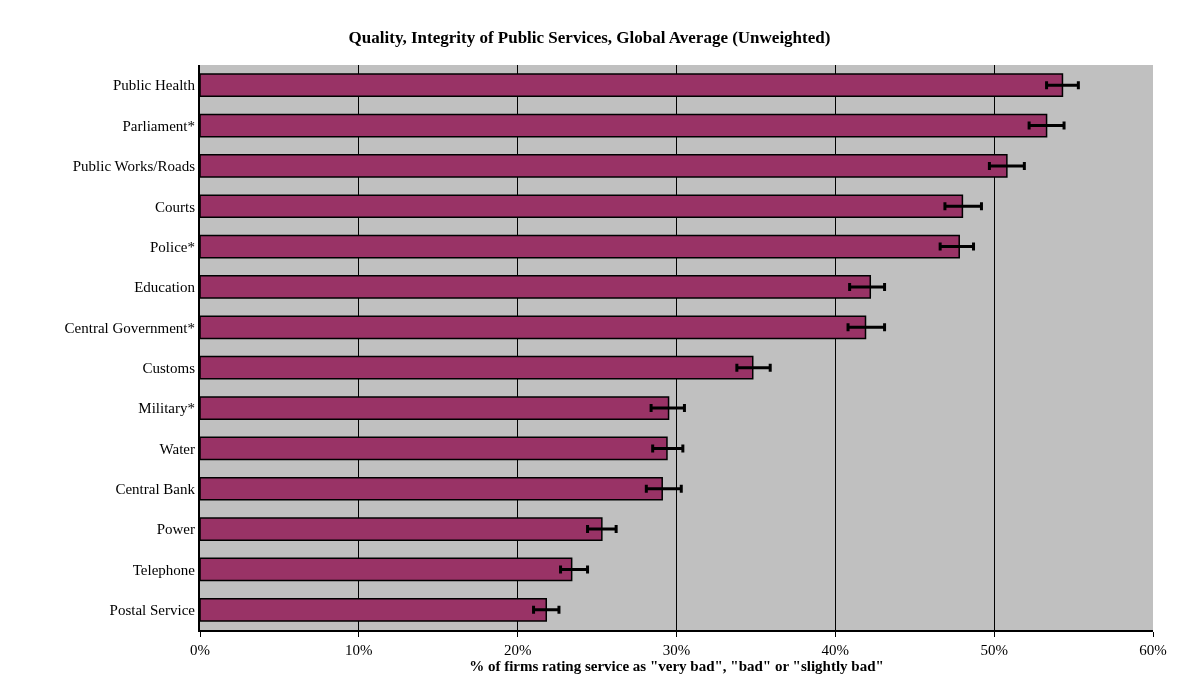 The image size is (1179, 683). What do you see at coordinates (154, 85) in the screenshot?
I see `y-tick-label: Public Health` at bounding box center [154, 85].